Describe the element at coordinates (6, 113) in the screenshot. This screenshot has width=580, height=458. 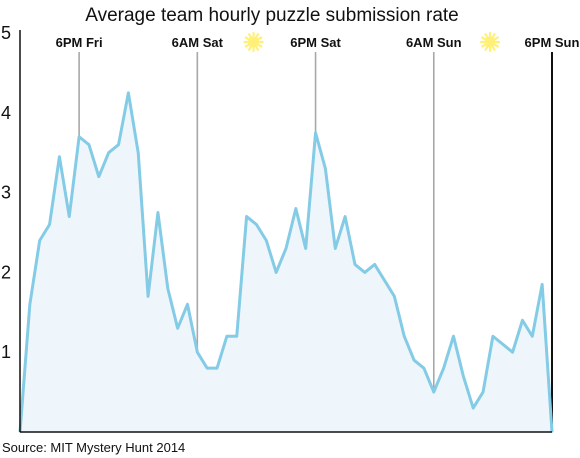
I see `y-tick-label-4: 4` at that location.